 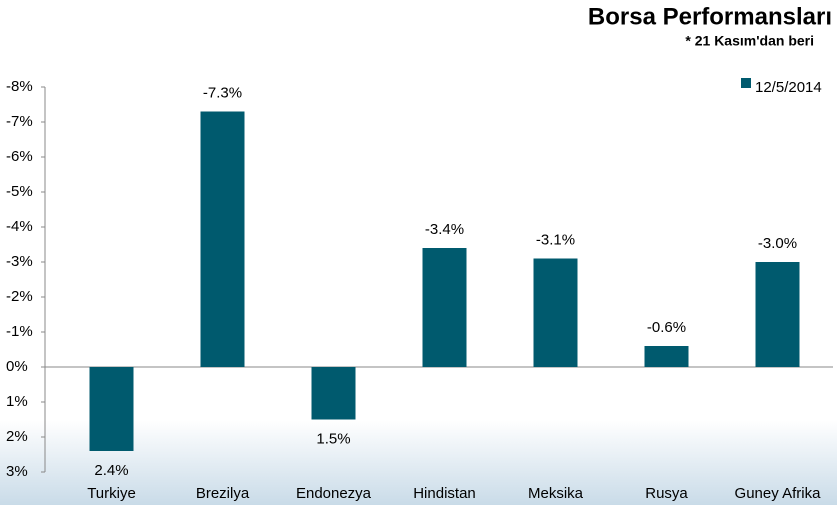 I want to click on y-tick-label: -5%, so click(x=19, y=191).